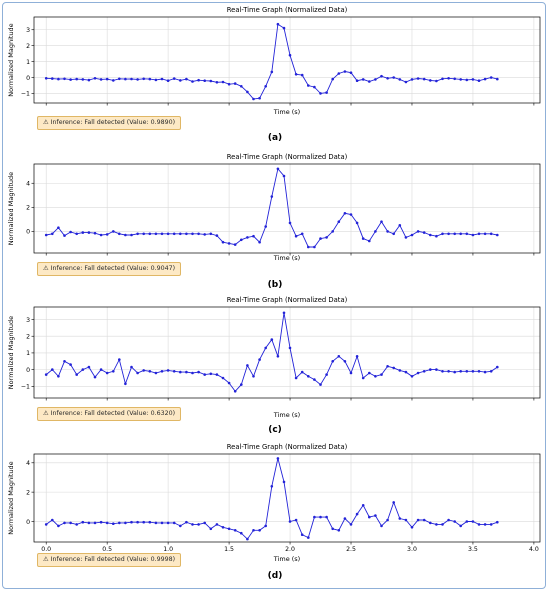 The width and height of the screenshot is (550, 593). I want to click on axes-frame, so click(287, 60).